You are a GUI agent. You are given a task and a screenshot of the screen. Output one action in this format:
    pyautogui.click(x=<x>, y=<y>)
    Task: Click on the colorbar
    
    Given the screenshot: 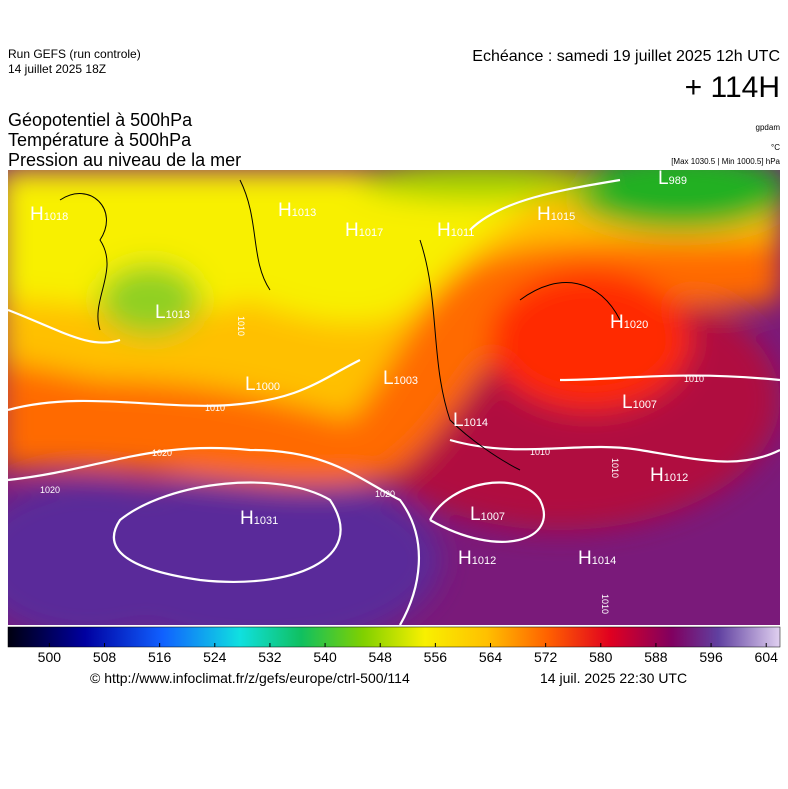 What is the action you would take?
    pyautogui.click(x=394, y=637)
    